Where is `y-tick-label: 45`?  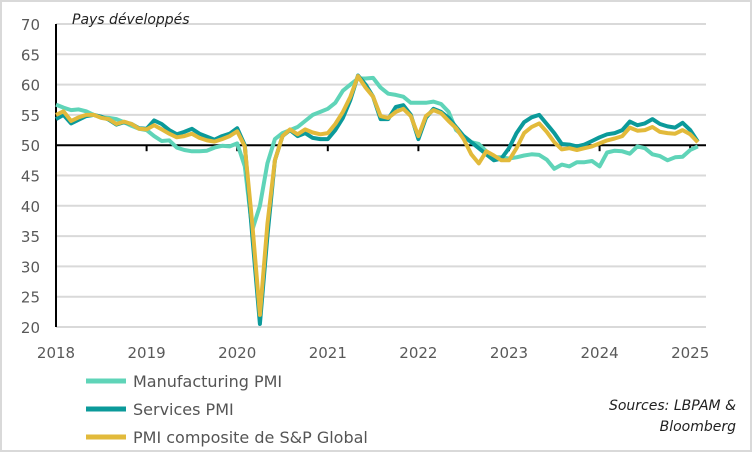 y-tick-label: 45 is located at coordinates (30, 177).